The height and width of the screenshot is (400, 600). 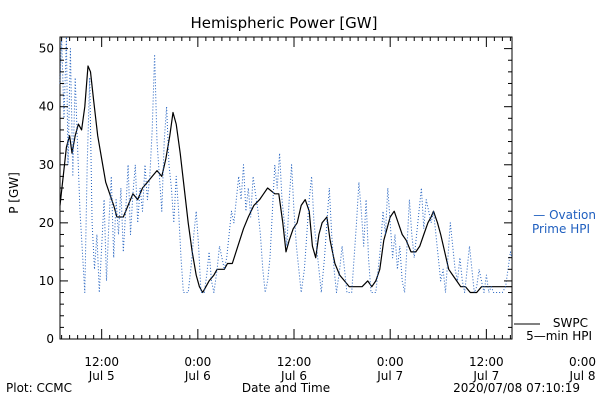 I want to click on legend-swpc-label-2: 5—min HPI, so click(x=559, y=336).